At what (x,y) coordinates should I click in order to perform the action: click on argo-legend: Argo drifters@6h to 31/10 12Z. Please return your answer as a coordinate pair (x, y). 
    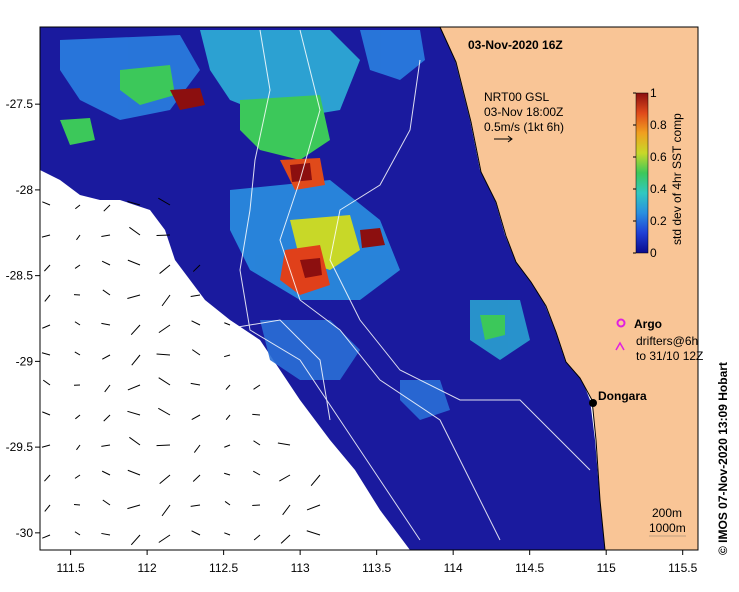
    Looking at the image, I should click on (659, 340).